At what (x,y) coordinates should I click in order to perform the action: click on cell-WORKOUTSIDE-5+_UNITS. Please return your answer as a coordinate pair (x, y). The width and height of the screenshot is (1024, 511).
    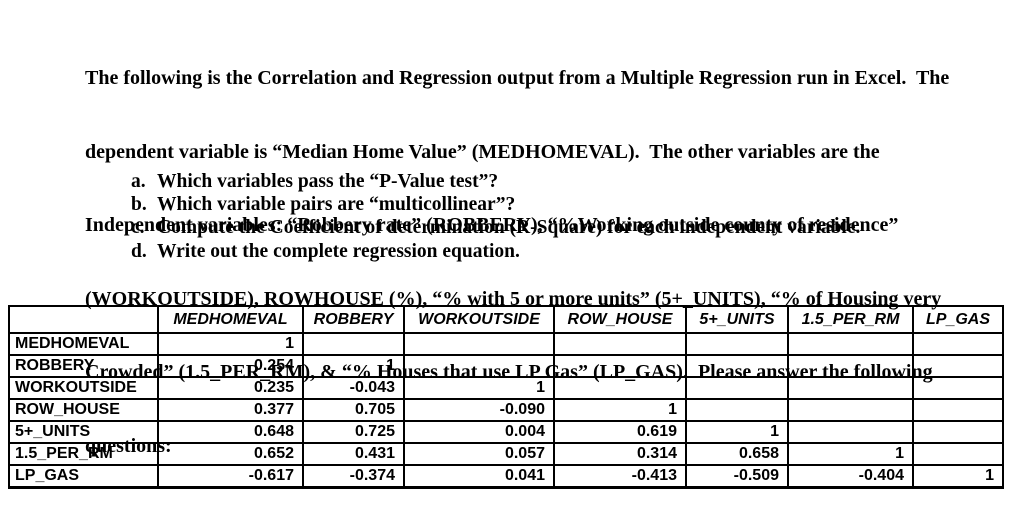
    Looking at the image, I should click on (737, 388).